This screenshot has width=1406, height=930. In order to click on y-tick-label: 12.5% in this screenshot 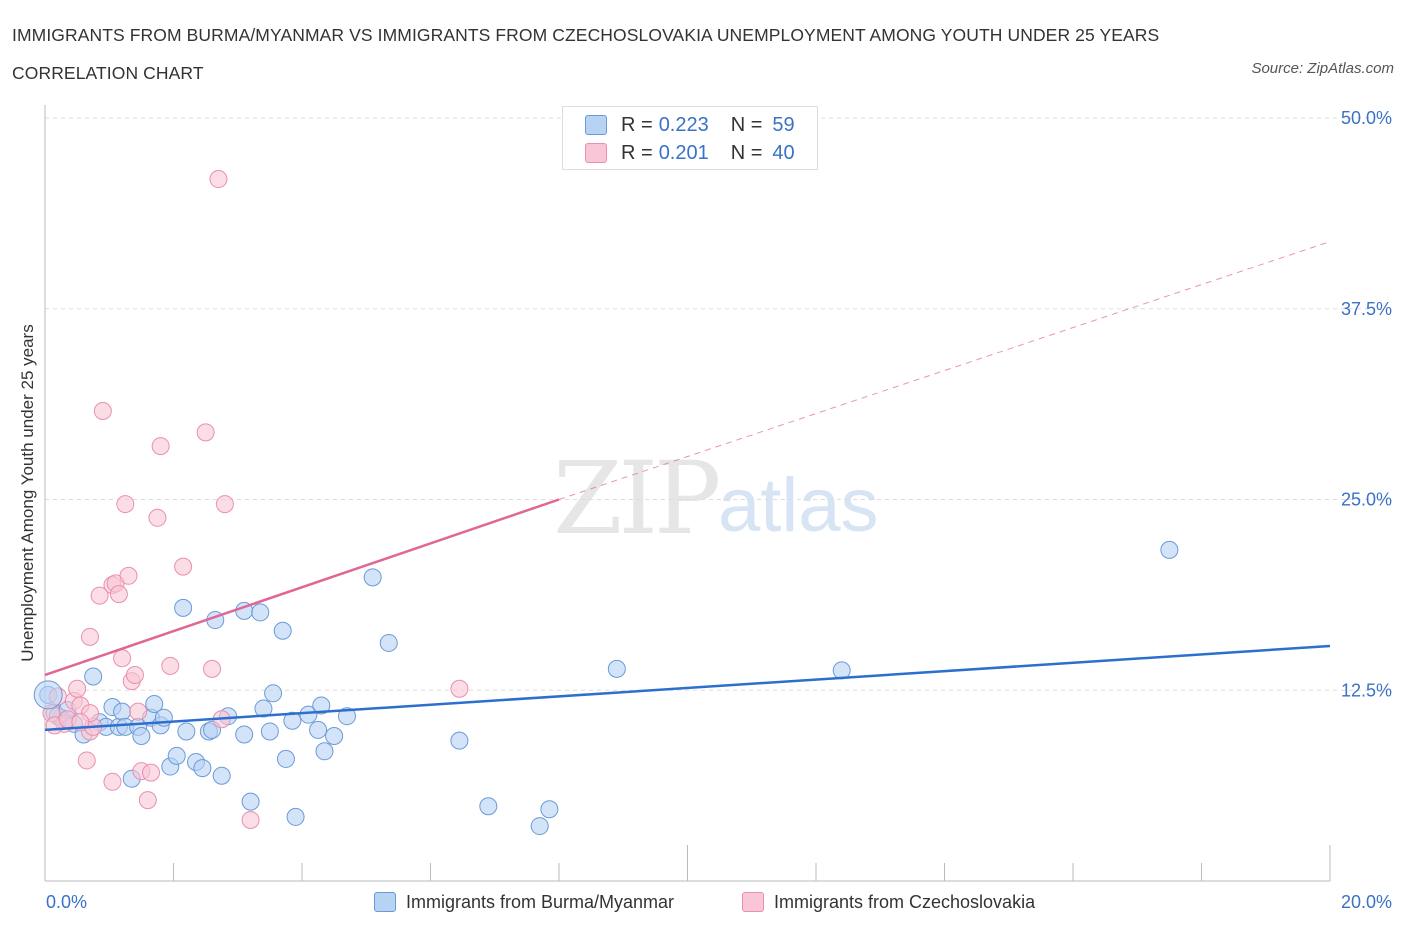, I will do `click(1366, 690)`.